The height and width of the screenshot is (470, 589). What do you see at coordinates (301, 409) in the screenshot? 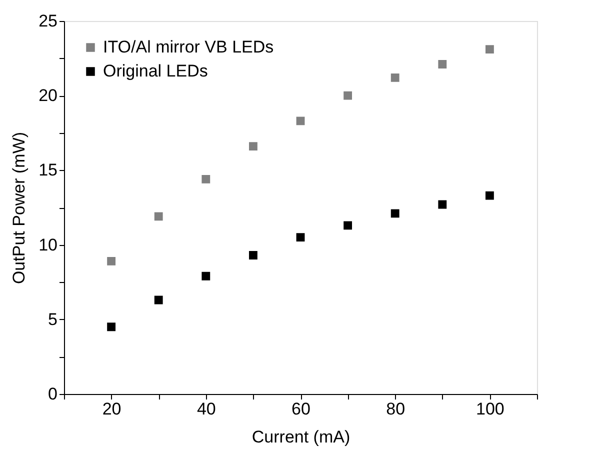
I see `x-tick-label: 60` at bounding box center [301, 409].